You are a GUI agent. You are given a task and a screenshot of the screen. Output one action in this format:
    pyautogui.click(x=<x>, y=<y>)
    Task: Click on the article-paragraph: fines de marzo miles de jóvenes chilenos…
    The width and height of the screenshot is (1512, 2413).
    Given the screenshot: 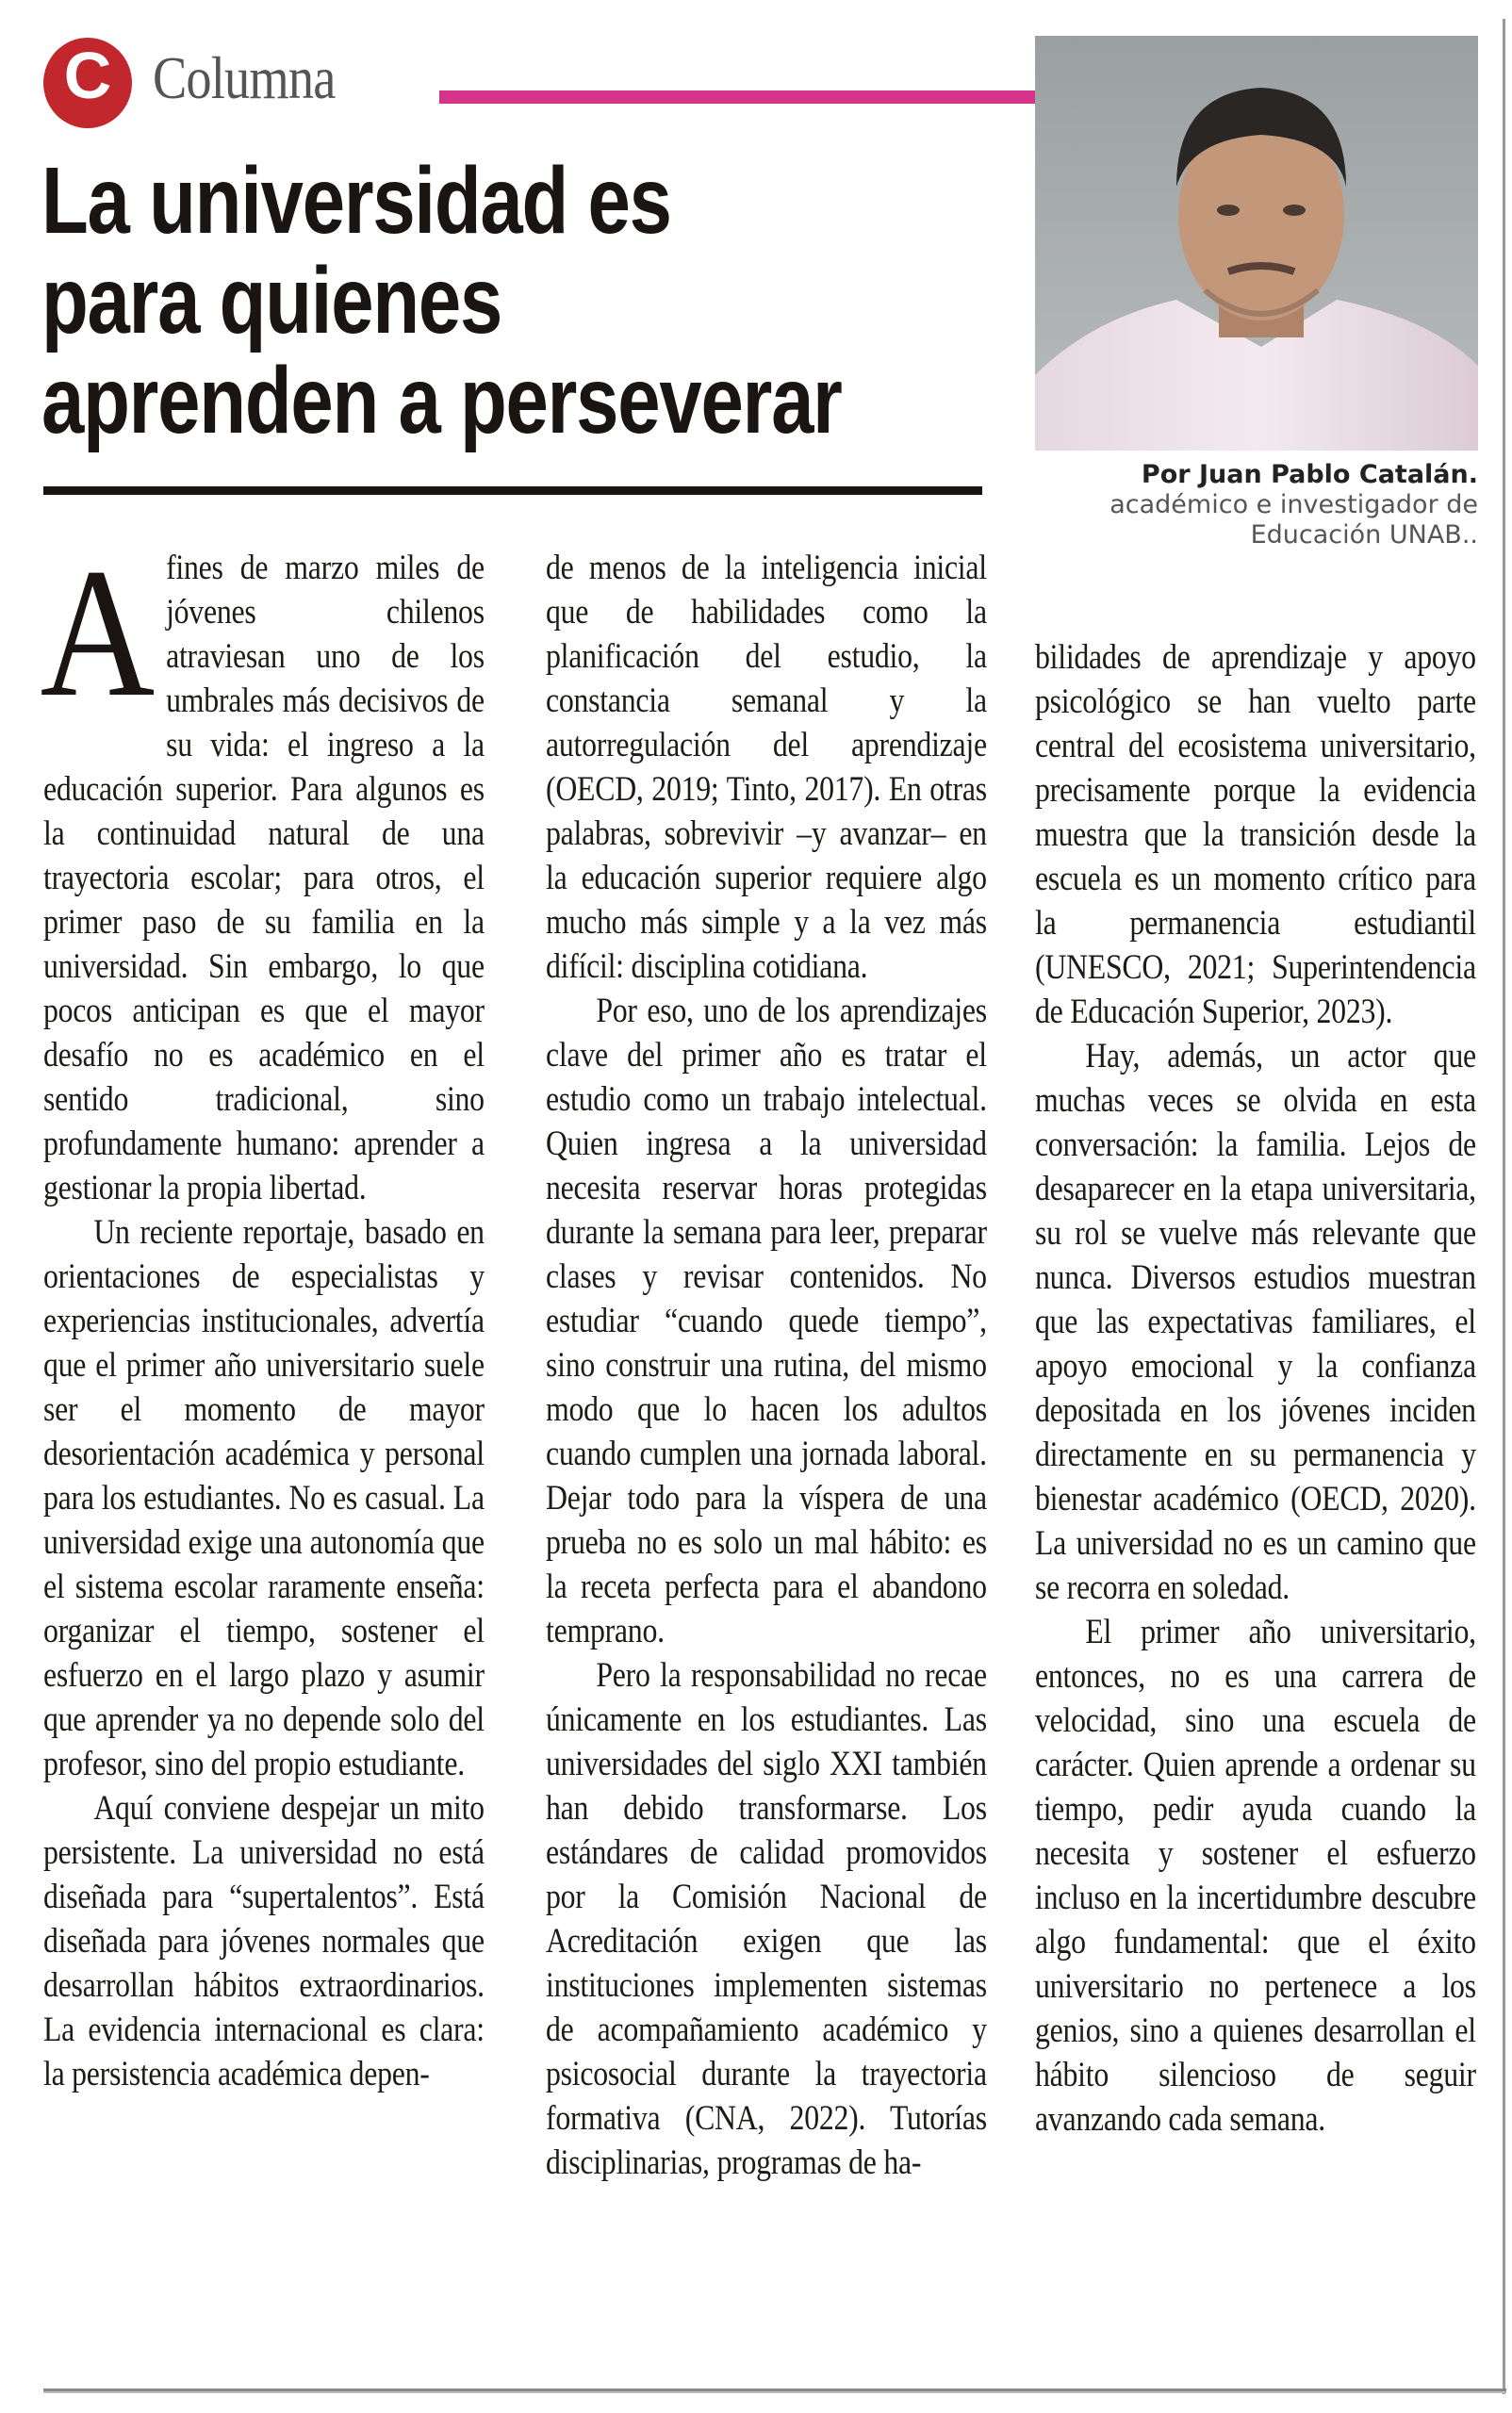 What is the action you would take?
    pyautogui.click(x=264, y=878)
    